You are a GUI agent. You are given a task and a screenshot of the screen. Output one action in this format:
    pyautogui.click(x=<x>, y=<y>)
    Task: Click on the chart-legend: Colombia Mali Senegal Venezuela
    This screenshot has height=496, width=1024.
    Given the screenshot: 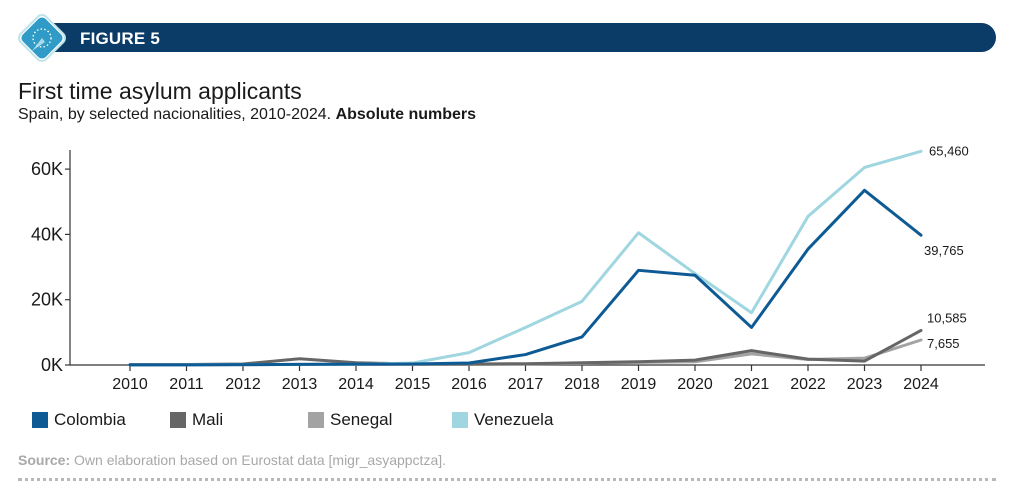 What is the action you would take?
    pyautogui.click(x=312, y=420)
    